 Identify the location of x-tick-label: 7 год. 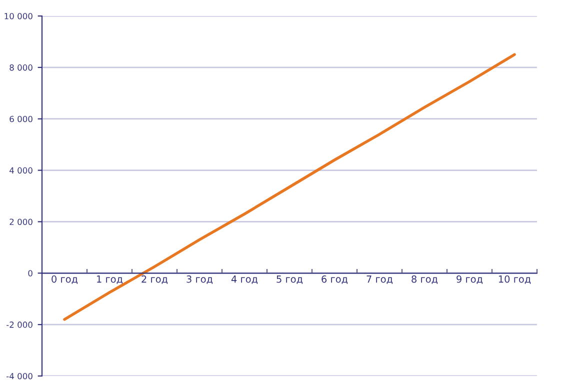
(379, 280).